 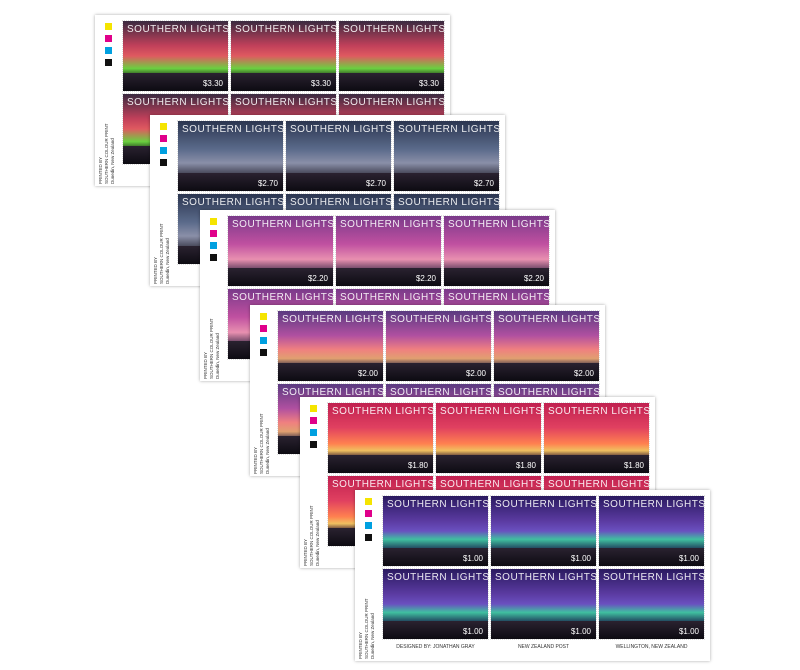 What do you see at coordinates (435, 647) in the screenshot?
I see `footer-text: DESIGNED BY: JONATHAN GRAY` at bounding box center [435, 647].